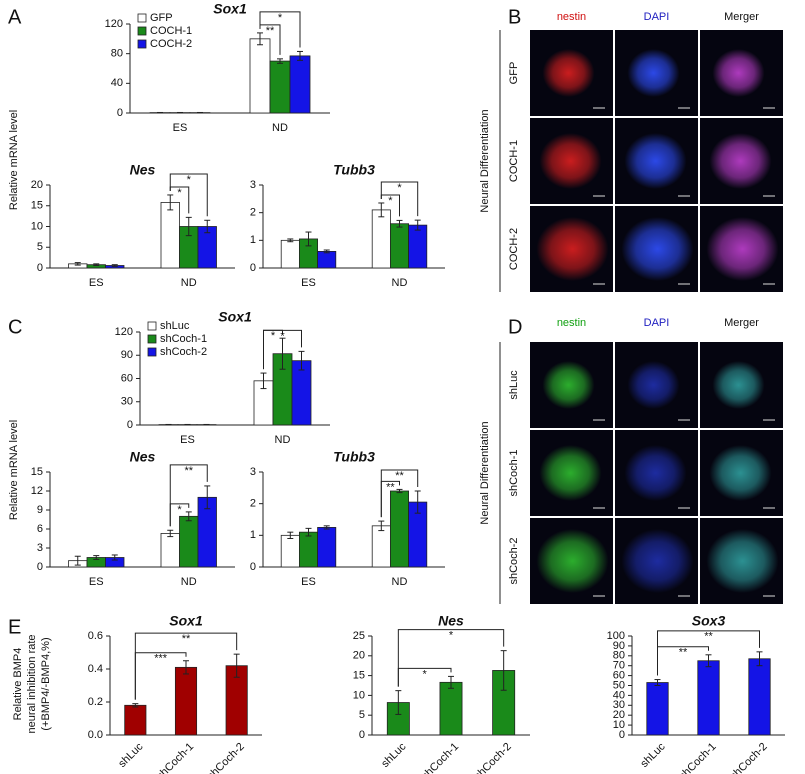  I want to click on y-tick-label: 6, so click(40, 529).